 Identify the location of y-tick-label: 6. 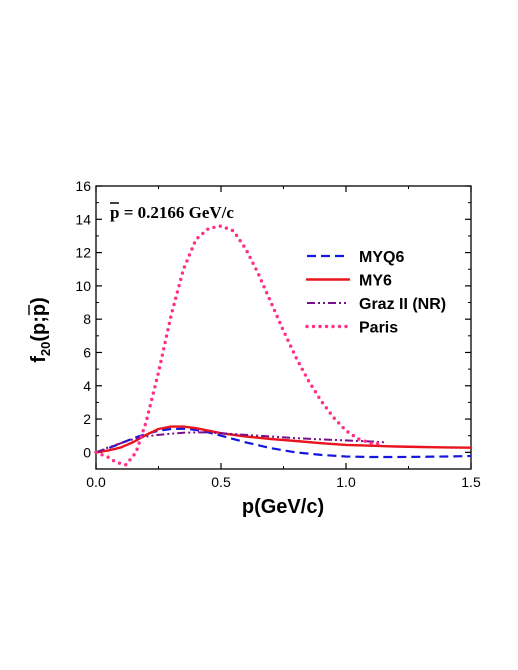
(87, 352).